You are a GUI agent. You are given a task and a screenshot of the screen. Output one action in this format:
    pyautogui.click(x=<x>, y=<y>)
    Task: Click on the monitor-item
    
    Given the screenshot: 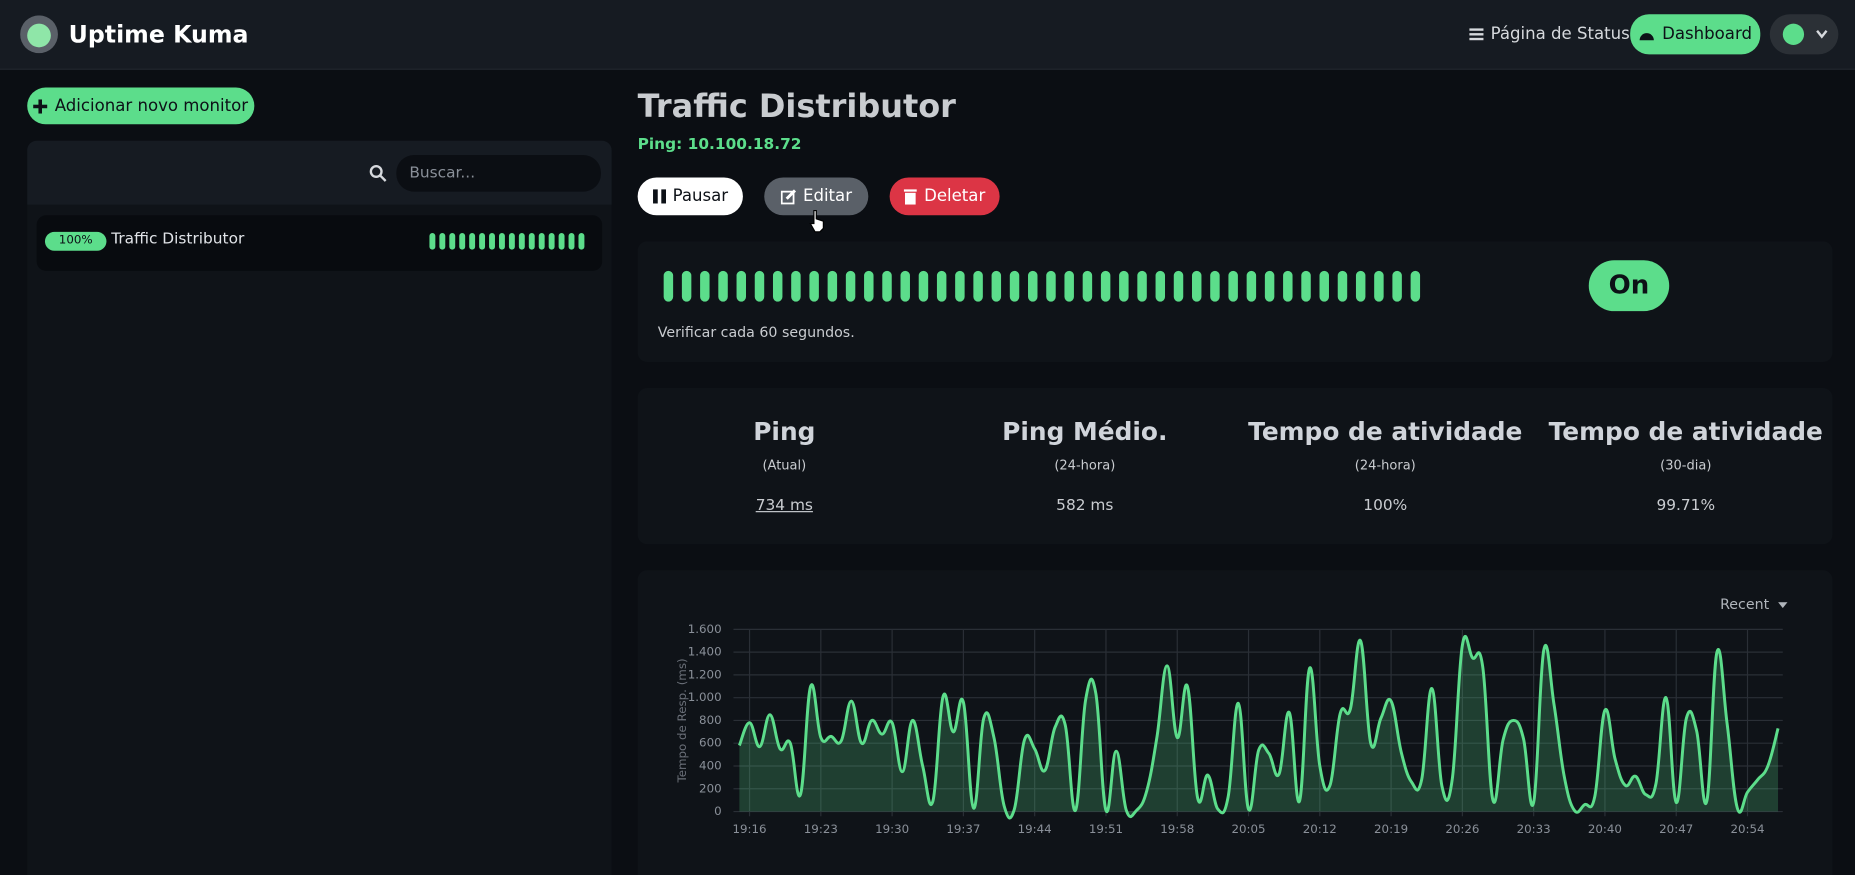 What is the action you would take?
    pyautogui.click(x=319, y=243)
    